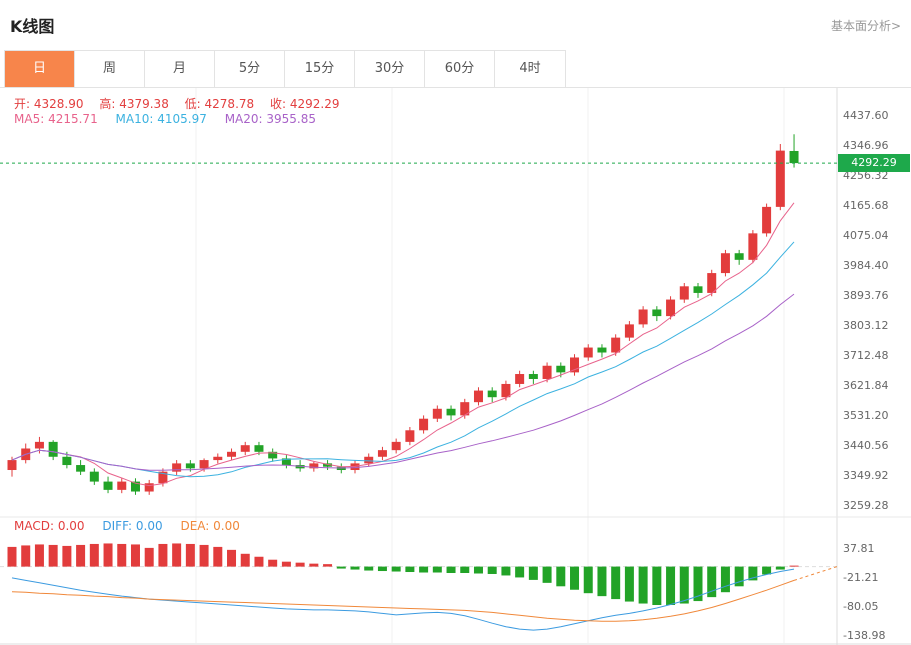 The width and height of the screenshot is (911, 645). I want to click on tab-30min: 30分, so click(390, 69).